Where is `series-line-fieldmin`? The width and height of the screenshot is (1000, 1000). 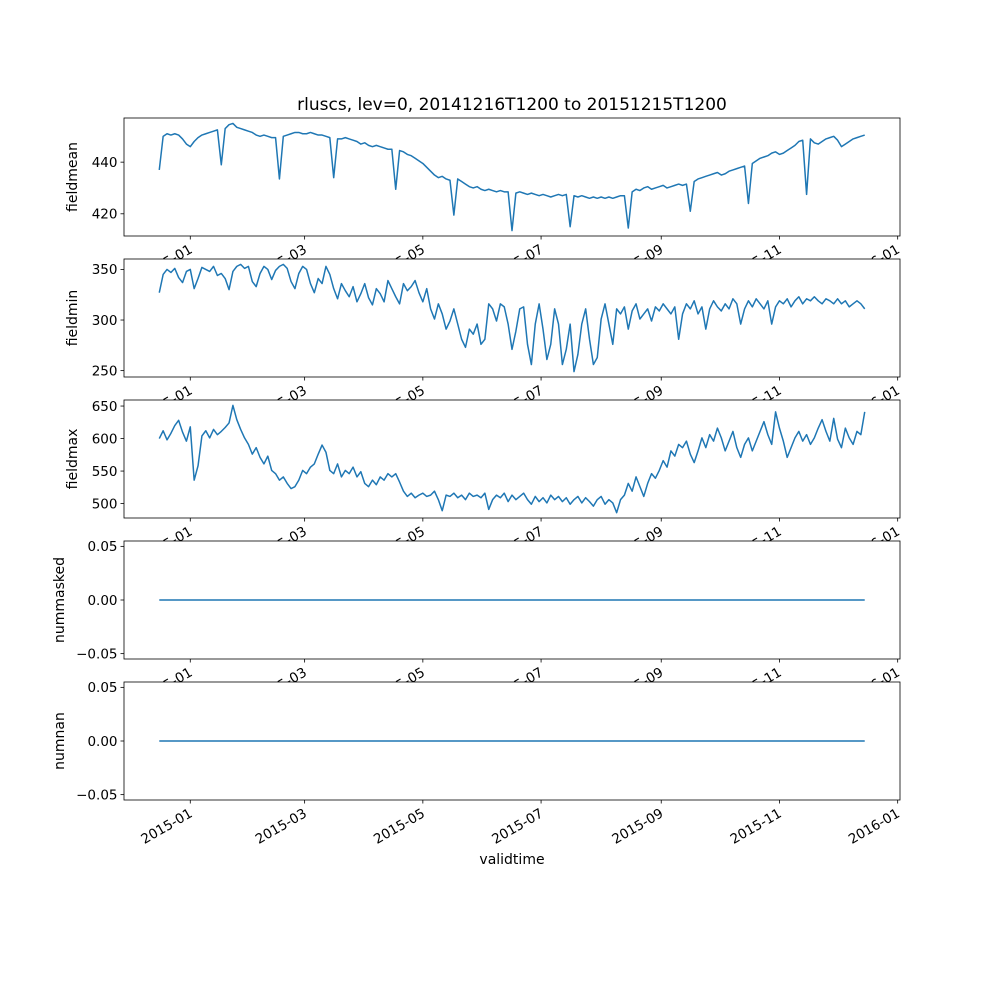 series-line-fieldmin is located at coordinates (512, 318).